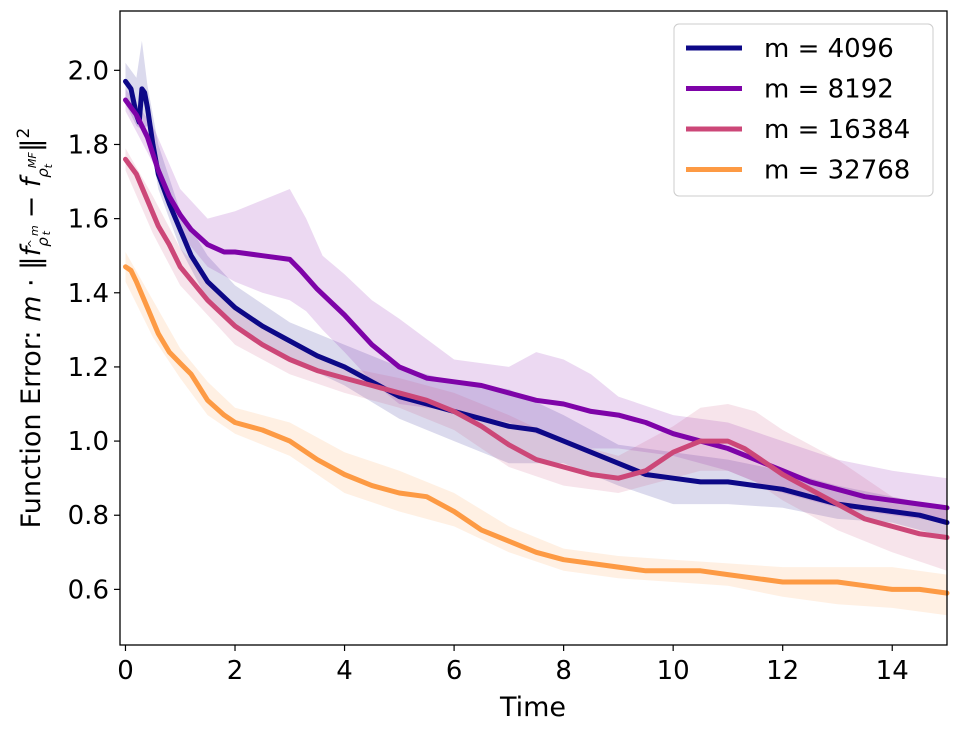 Image resolution: width=957 pixels, height=738 pixels. I want to click on y-tick-label: 1.0, so click(88, 442).